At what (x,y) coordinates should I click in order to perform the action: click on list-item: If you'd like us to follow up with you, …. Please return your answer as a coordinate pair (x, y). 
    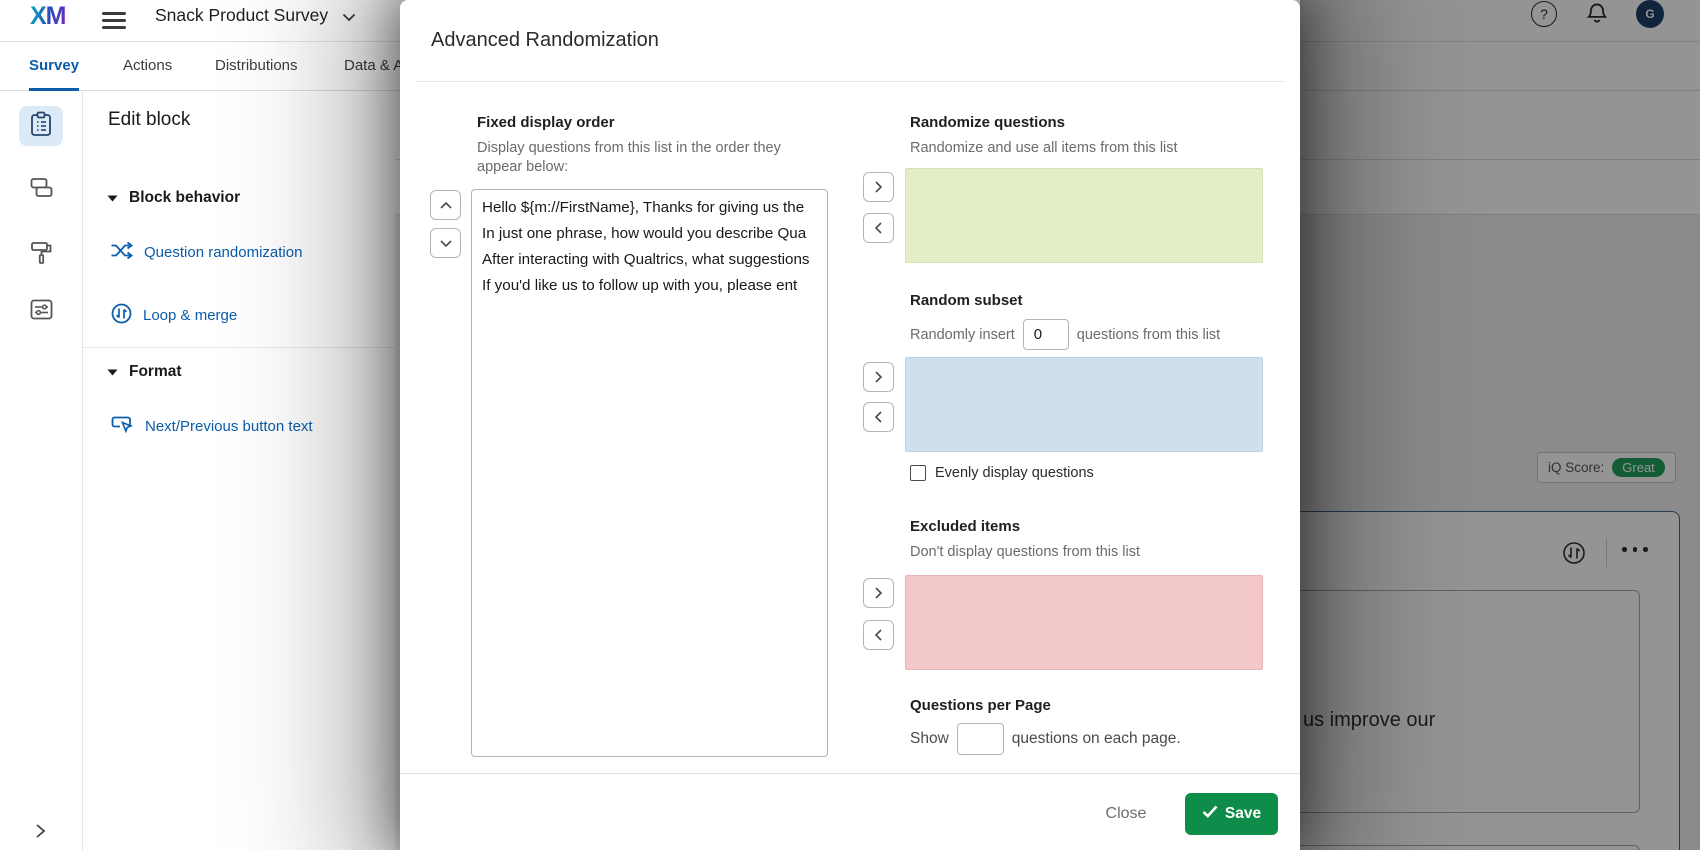
    Looking at the image, I should click on (640, 285).